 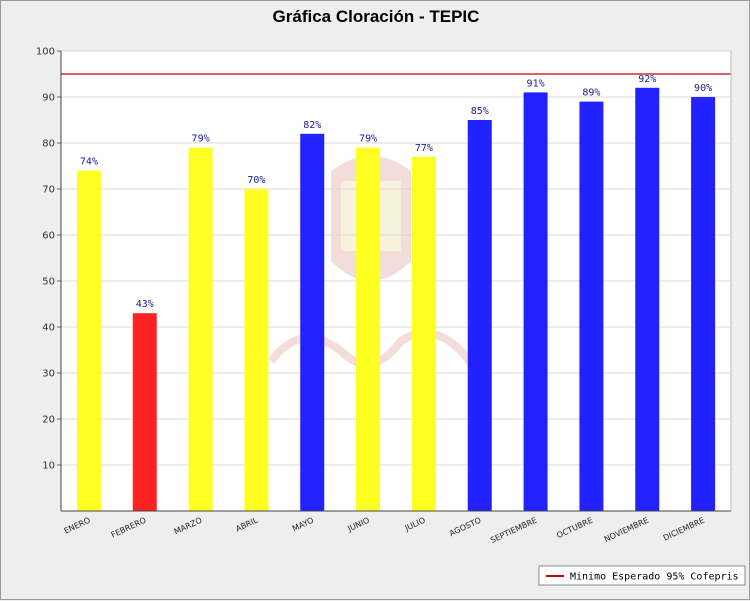 I want to click on category-label: OCTUBRE, so click(x=574, y=528).